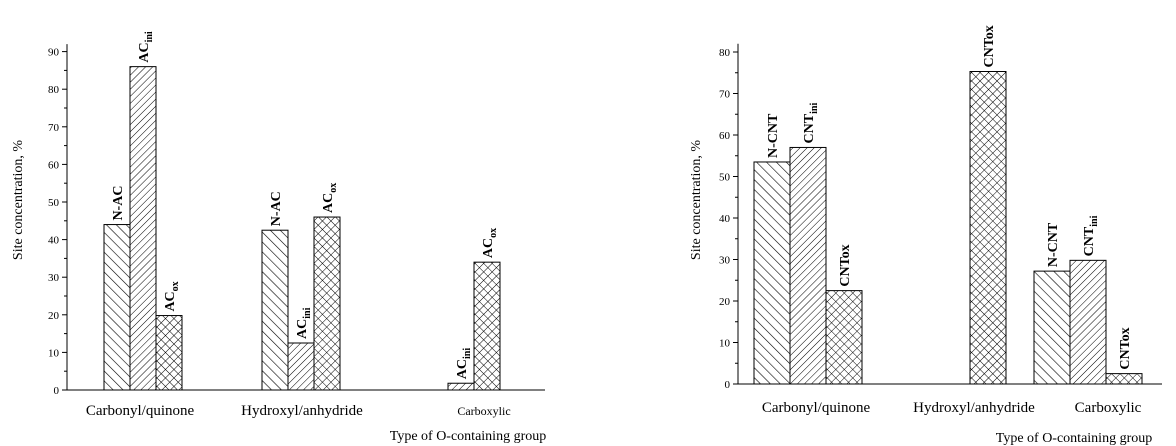 This screenshot has height=446, width=1176. Describe the element at coordinates (54, 53) in the screenshot. I see `y-tick-label: 90` at that location.